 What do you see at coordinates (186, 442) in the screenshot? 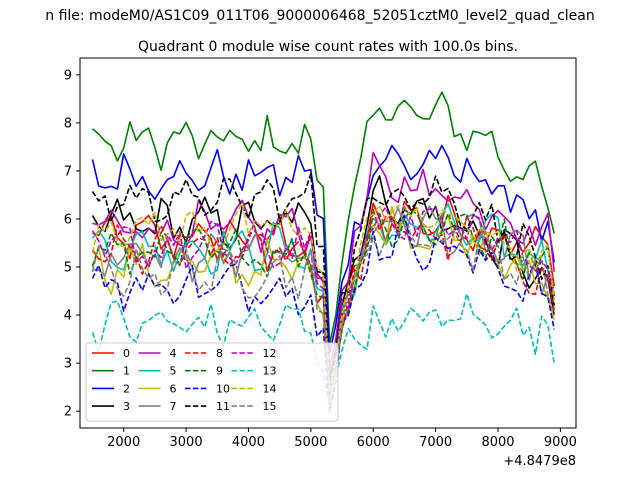
I see `x-tick-label: 3000` at bounding box center [186, 442].